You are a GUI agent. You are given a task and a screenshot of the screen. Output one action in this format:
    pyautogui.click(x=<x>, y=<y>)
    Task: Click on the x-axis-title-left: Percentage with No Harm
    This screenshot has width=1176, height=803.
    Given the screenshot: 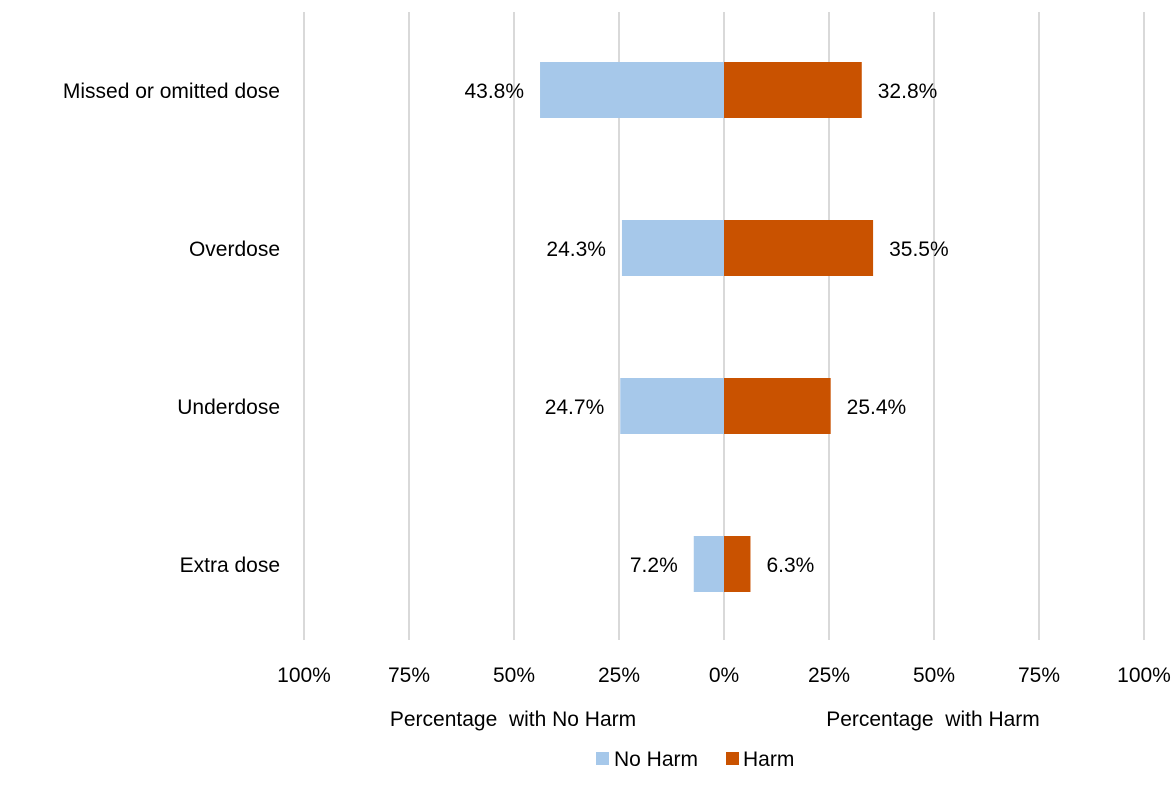 What is the action you would take?
    pyautogui.click(x=513, y=719)
    